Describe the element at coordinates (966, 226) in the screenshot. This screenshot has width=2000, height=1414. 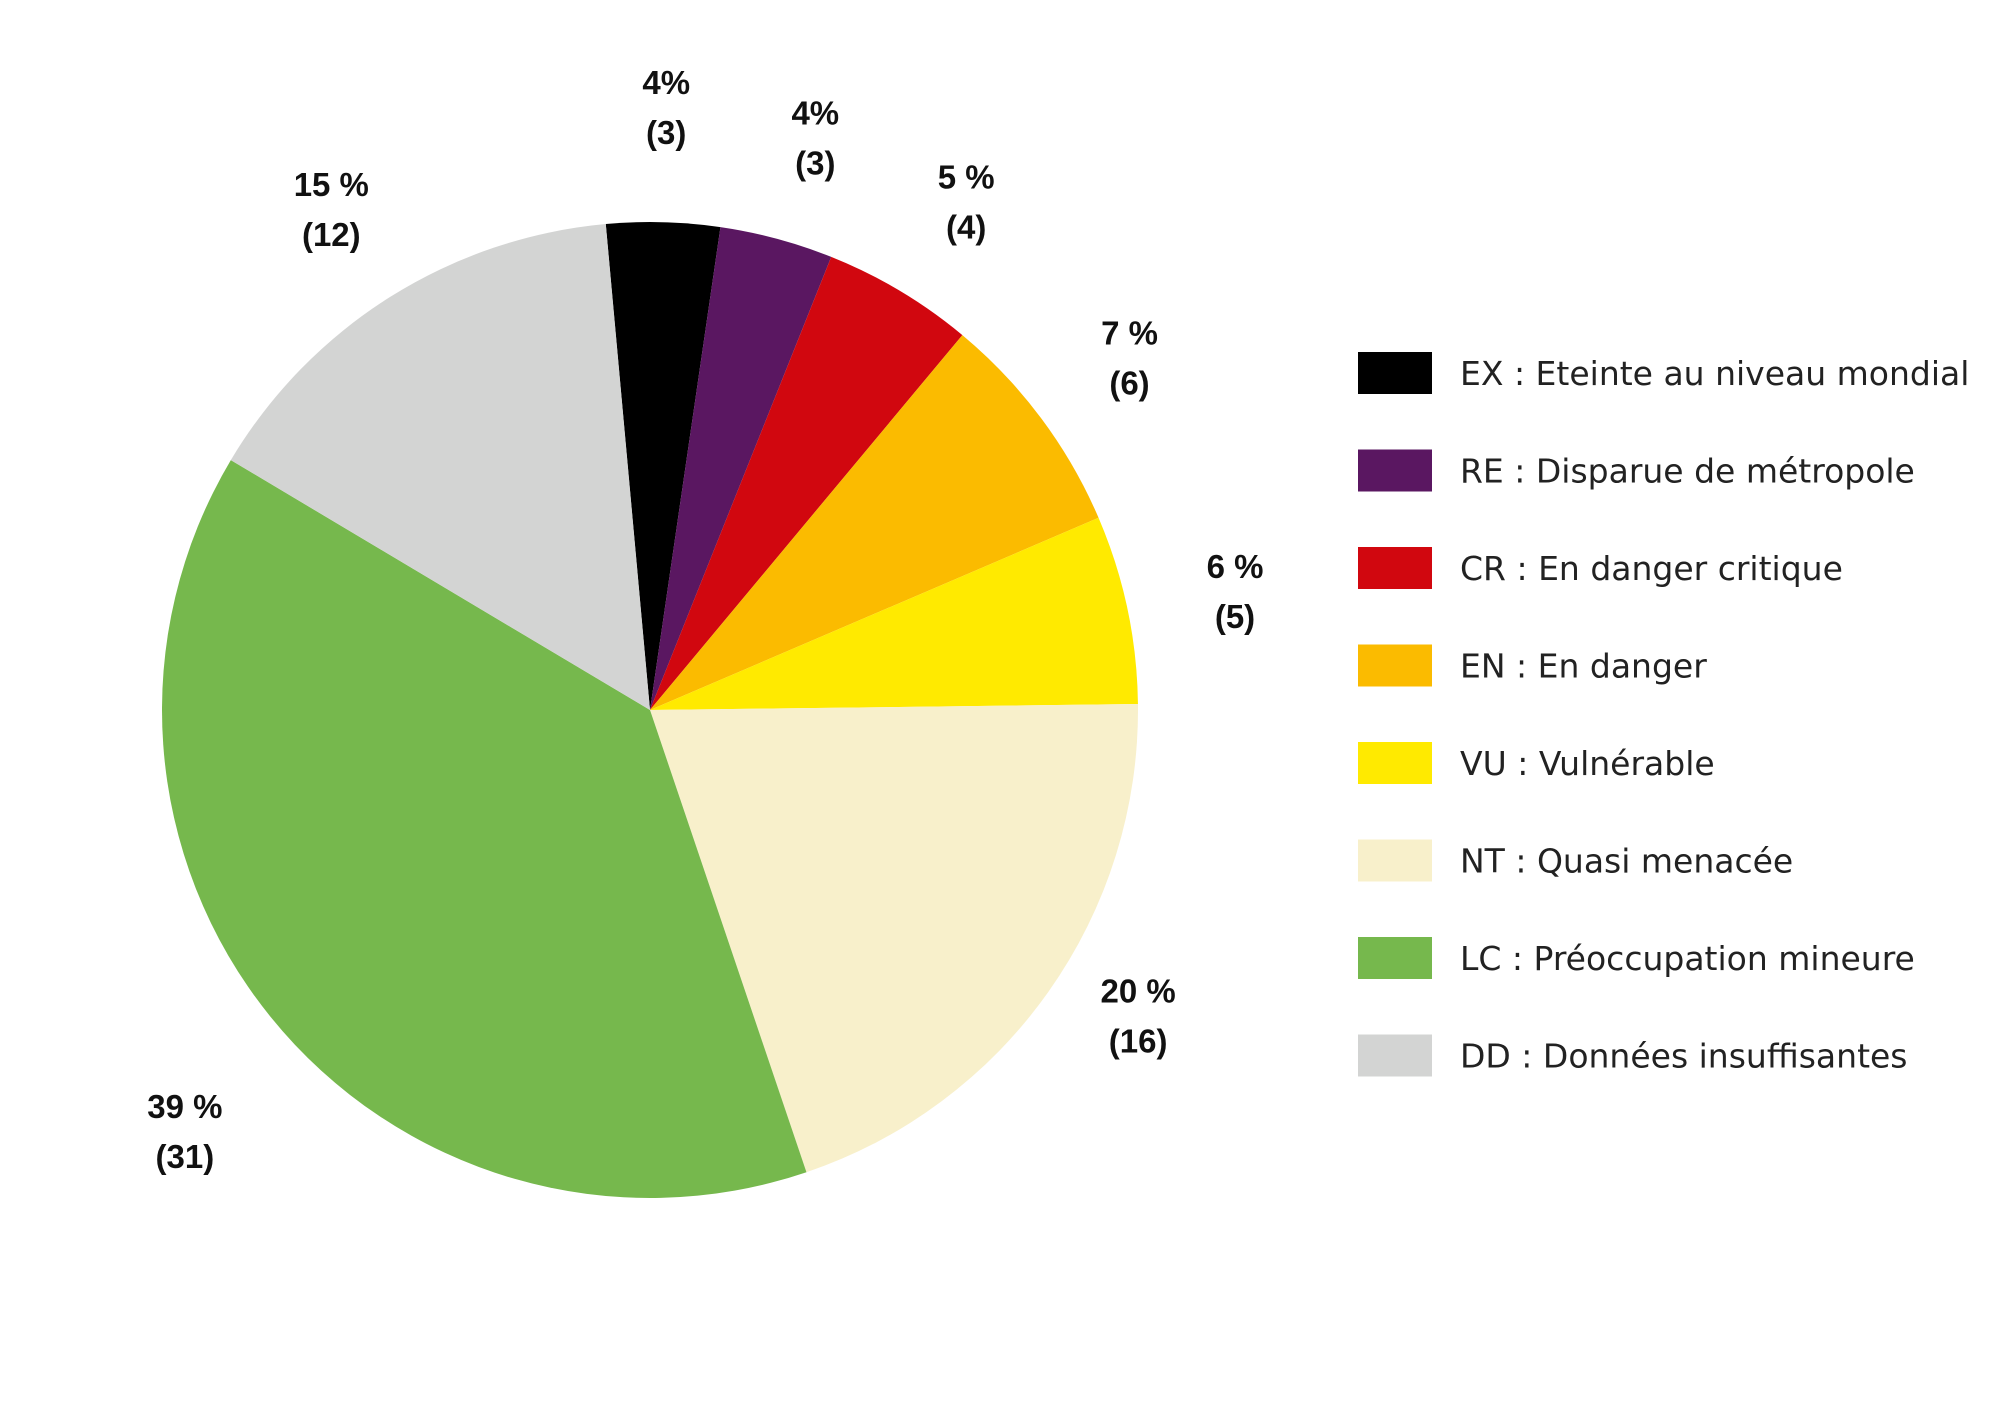
I see `slice-count-label-cr: (4)` at that location.